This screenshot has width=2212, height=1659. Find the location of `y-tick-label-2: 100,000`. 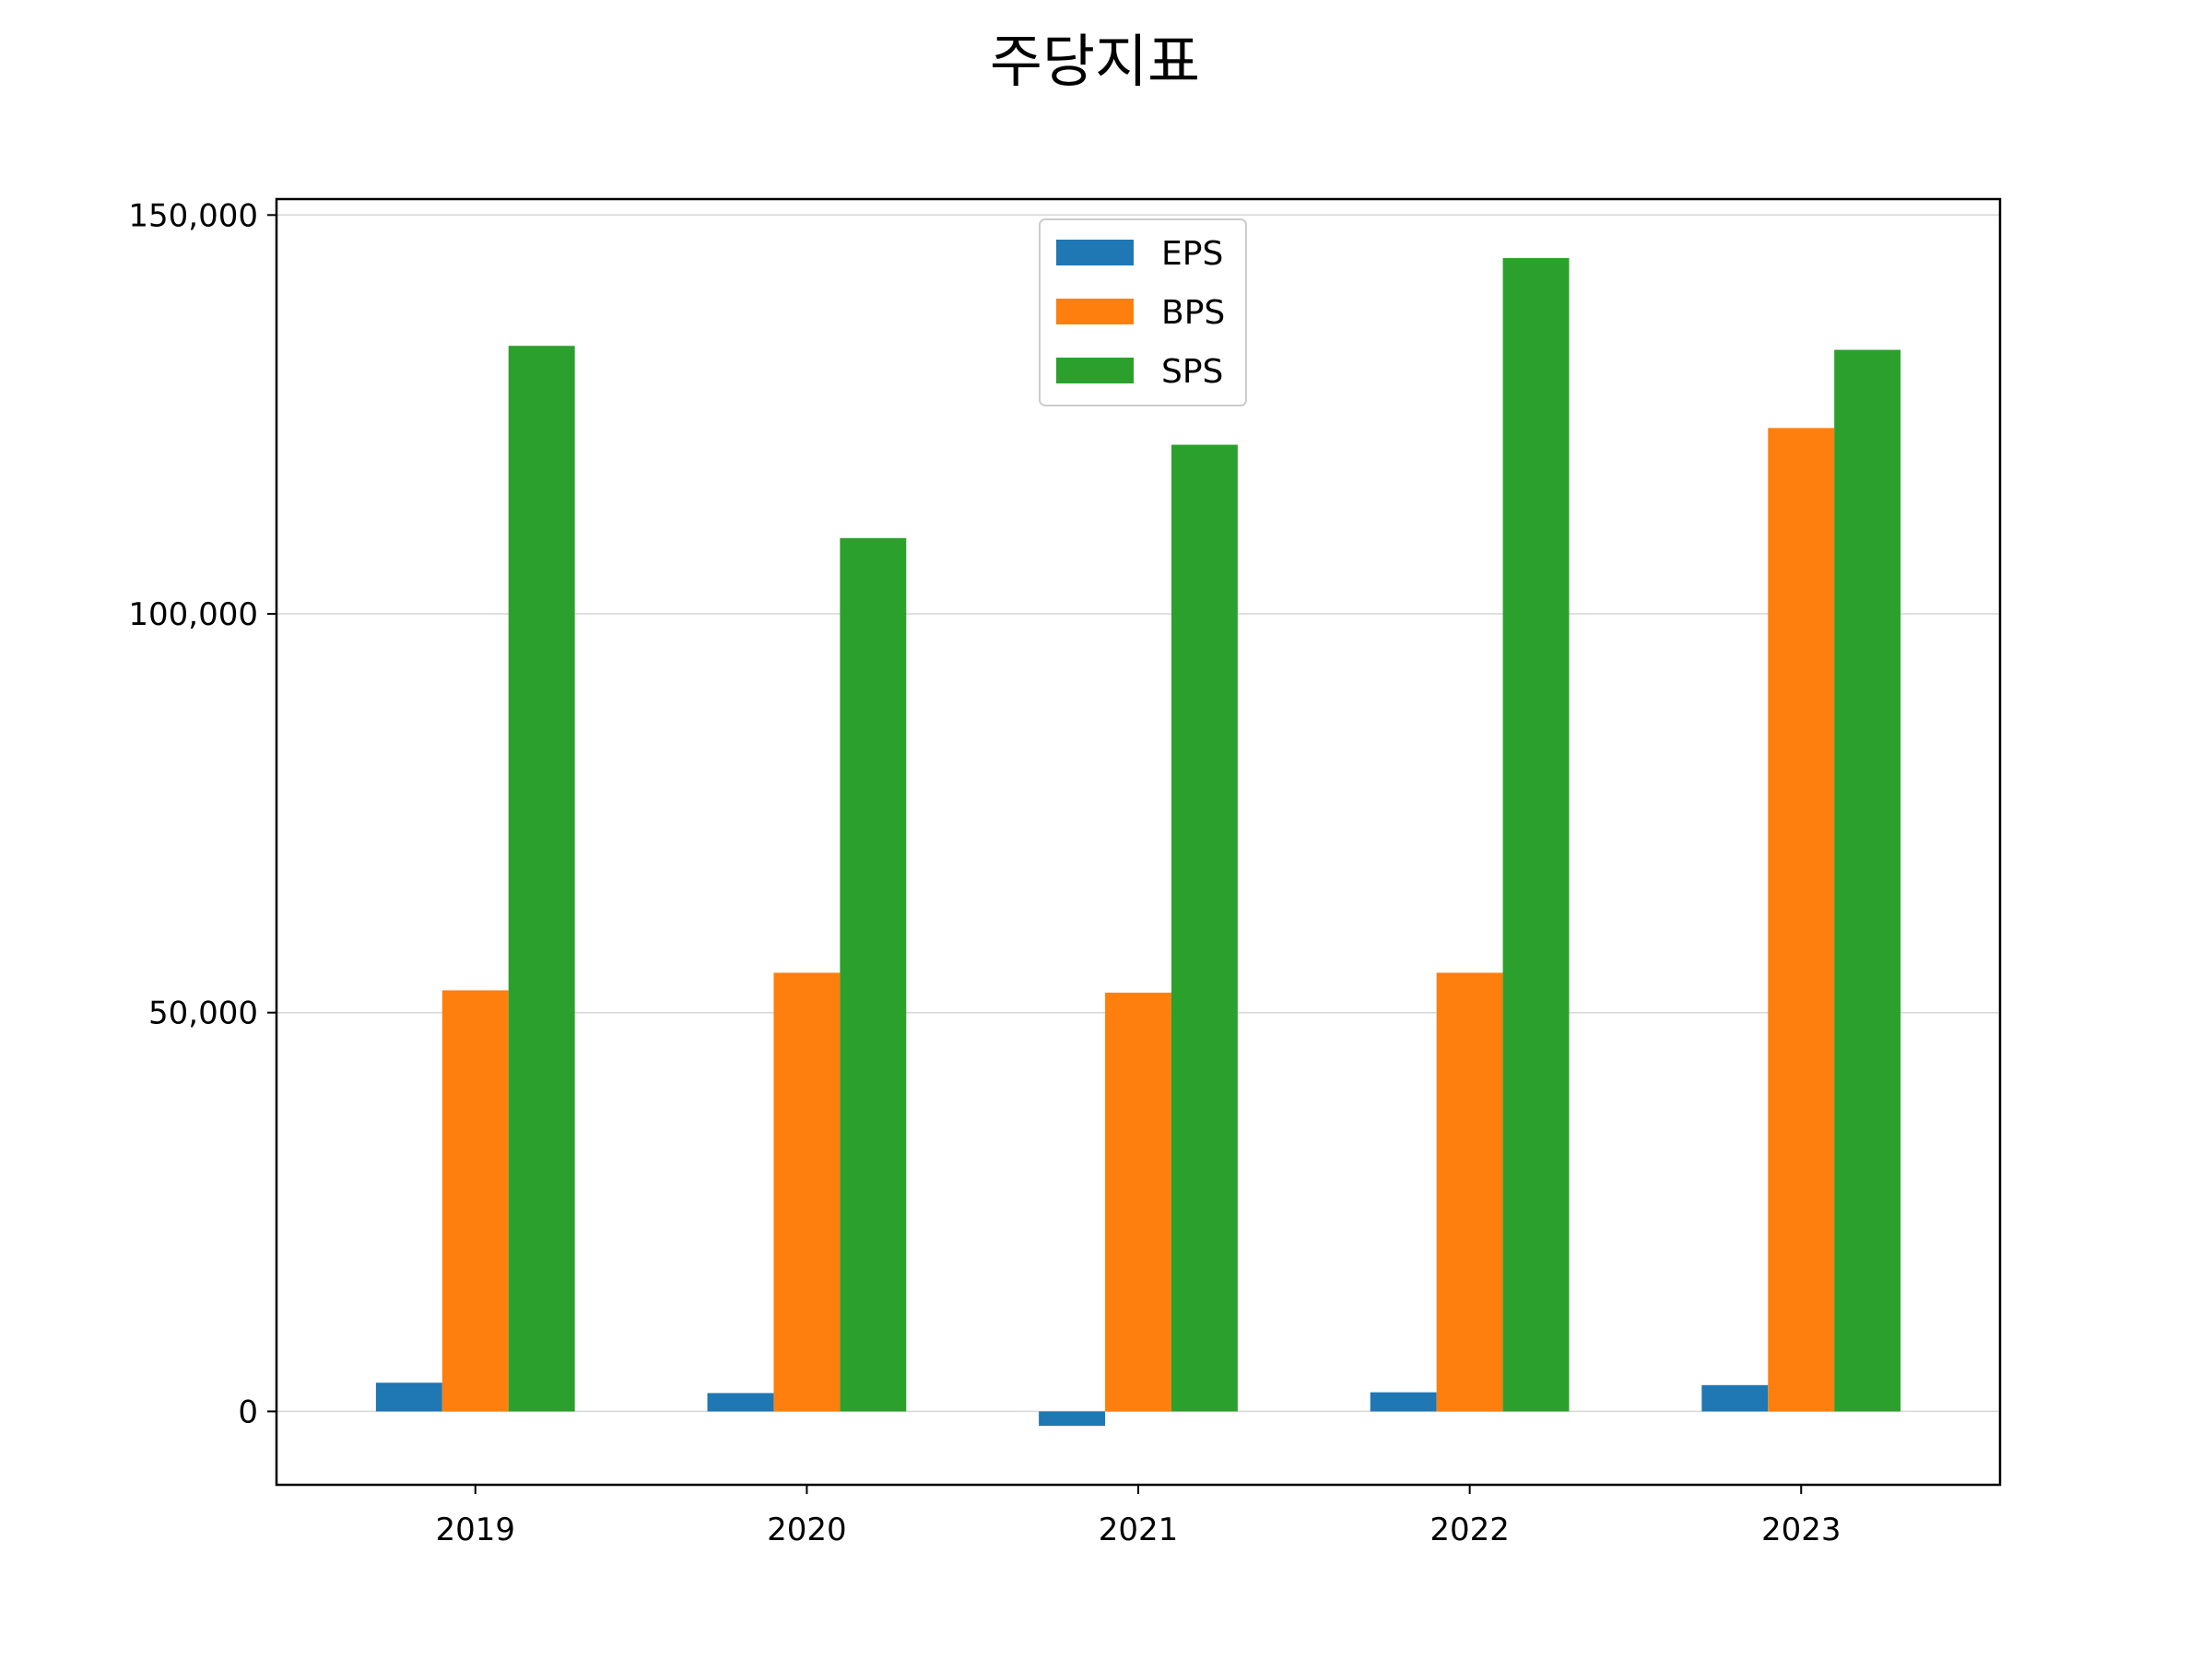

y-tick-label-2: 100,000 is located at coordinates (193, 614).